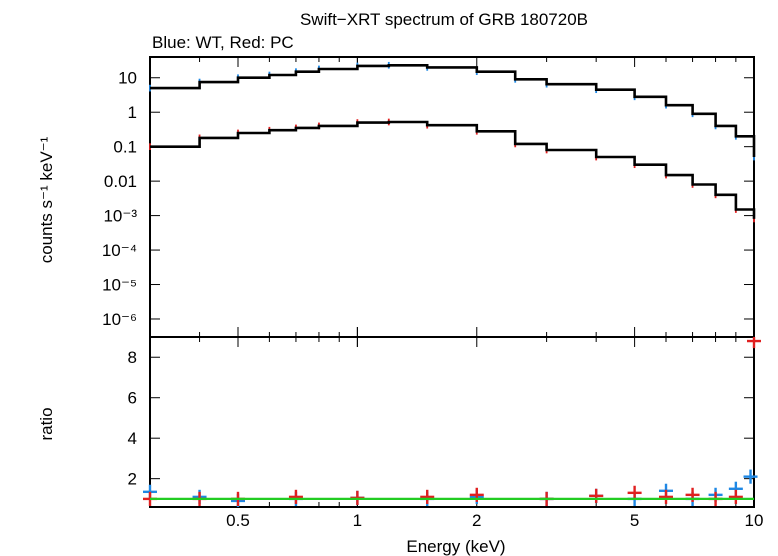  I want to click on chart-title: Swift−XRT spectrum of GRB 180720B, so click(444, 19).